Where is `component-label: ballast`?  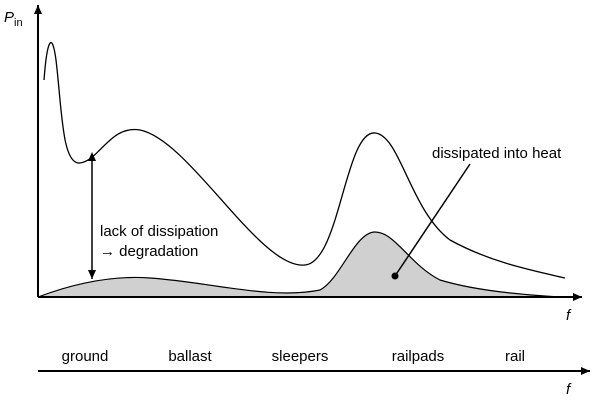 component-label: ballast is located at coordinates (190, 356).